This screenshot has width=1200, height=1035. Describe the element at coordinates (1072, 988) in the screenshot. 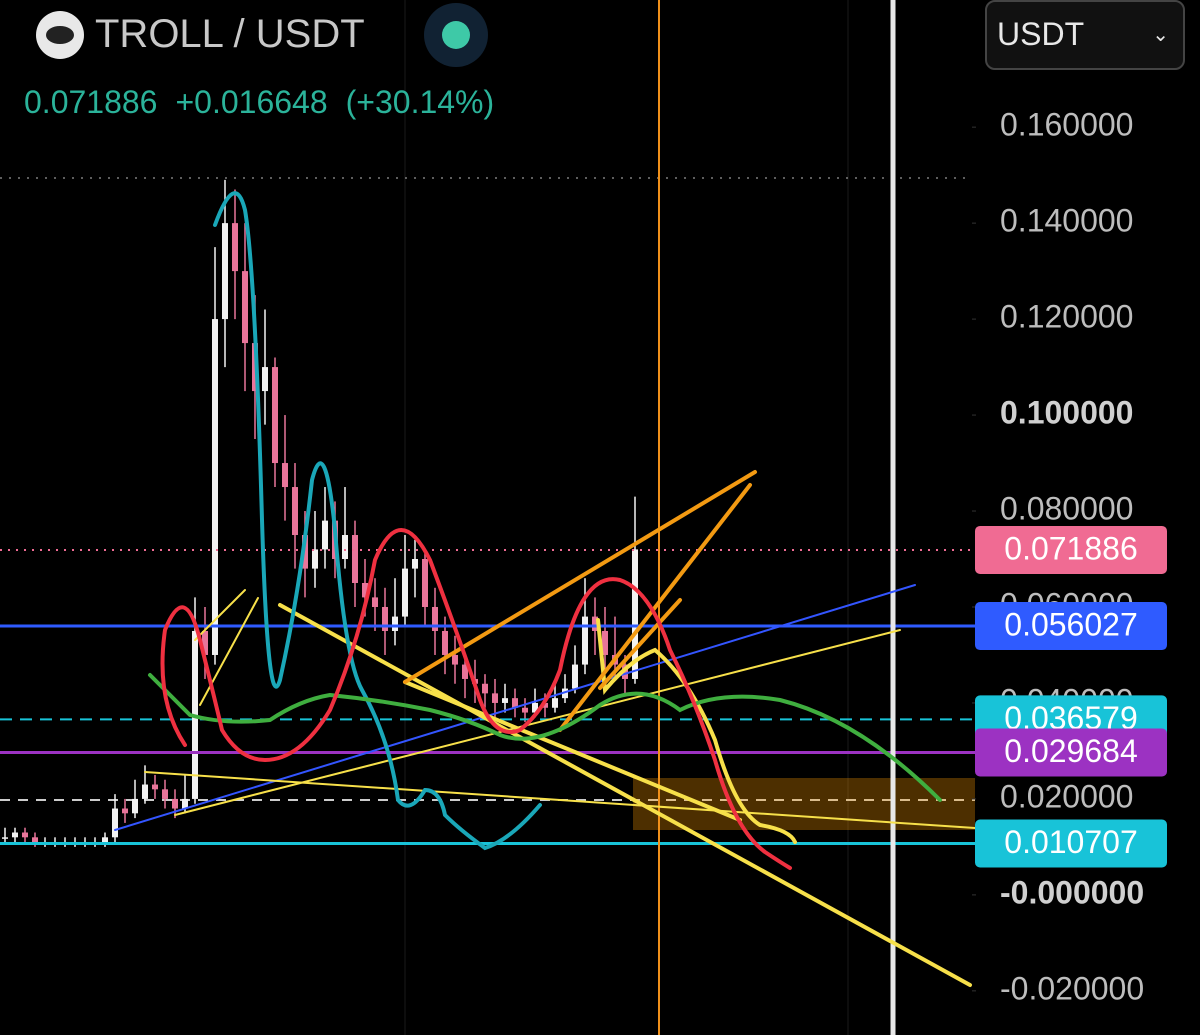

I see `y-tick-label: -0.020000` at that location.